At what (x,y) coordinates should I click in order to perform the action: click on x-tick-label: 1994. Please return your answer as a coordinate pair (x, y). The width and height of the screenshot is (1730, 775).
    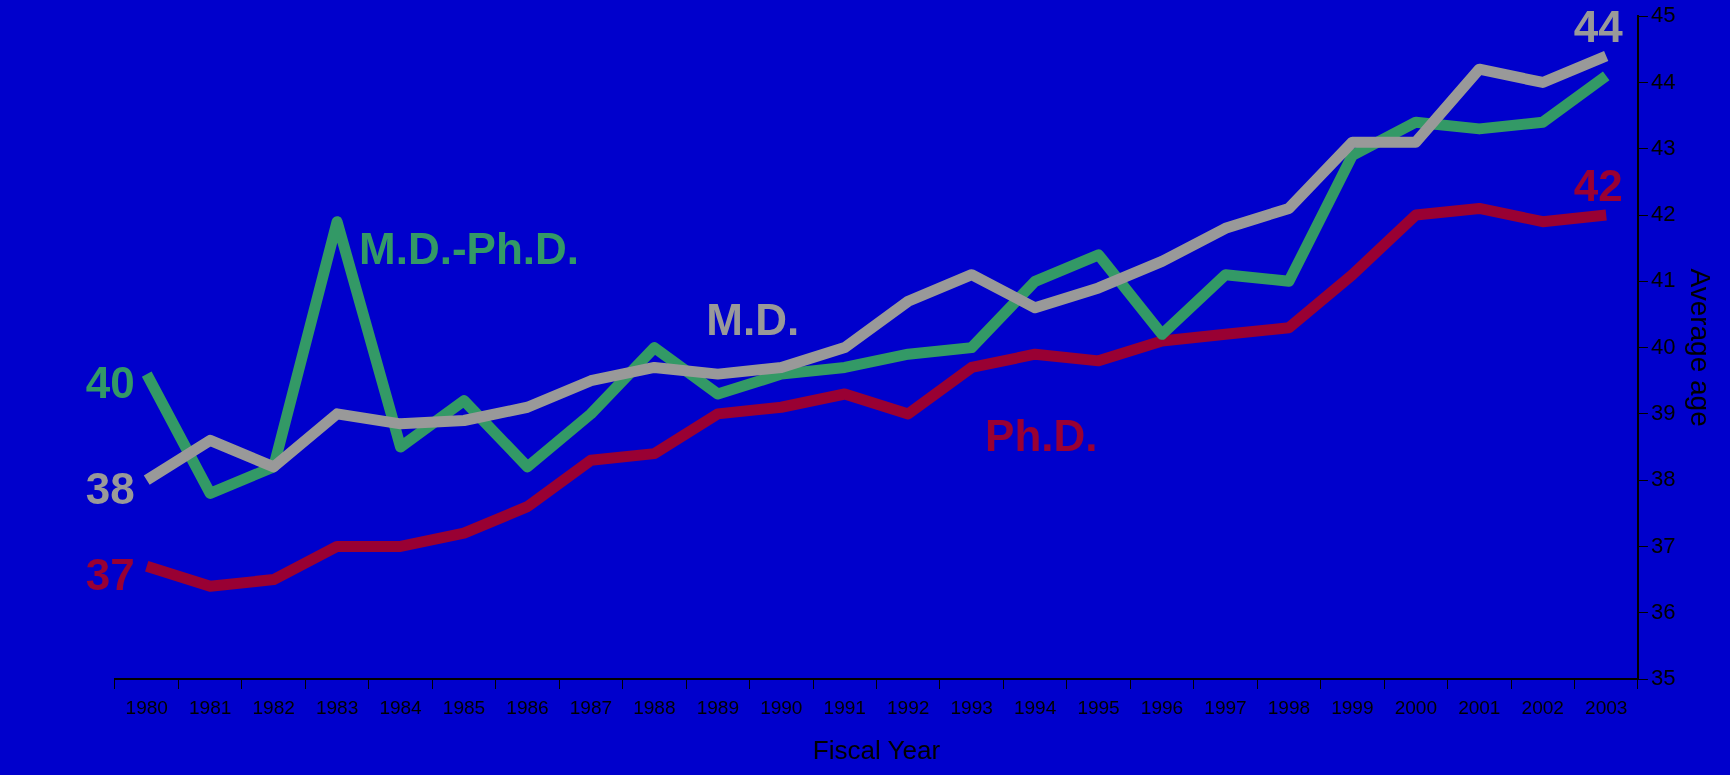
    Looking at the image, I should click on (1035, 707).